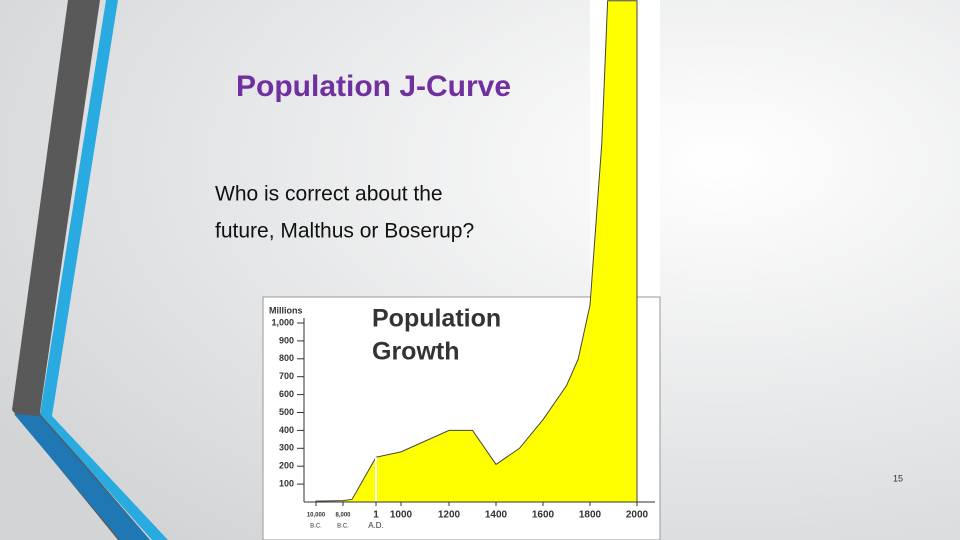  I want to click on y-tick-label: 300, so click(286, 448).